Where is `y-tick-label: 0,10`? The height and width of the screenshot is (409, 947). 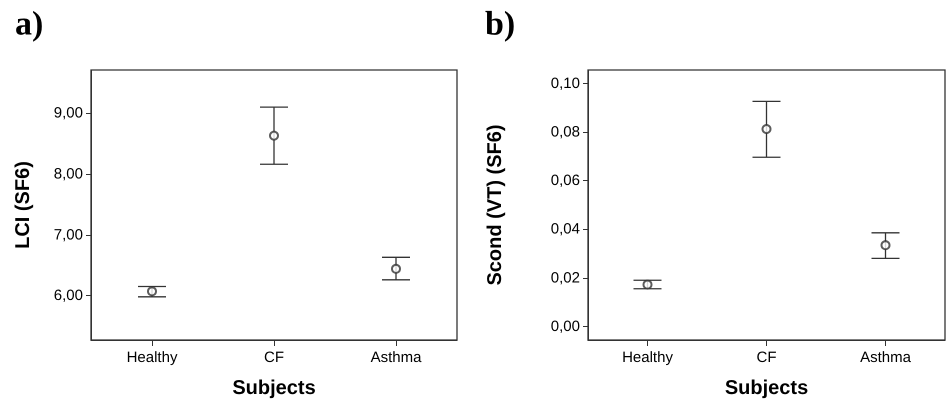
y-tick-label: 0,10 is located at coordinates (565, 83).